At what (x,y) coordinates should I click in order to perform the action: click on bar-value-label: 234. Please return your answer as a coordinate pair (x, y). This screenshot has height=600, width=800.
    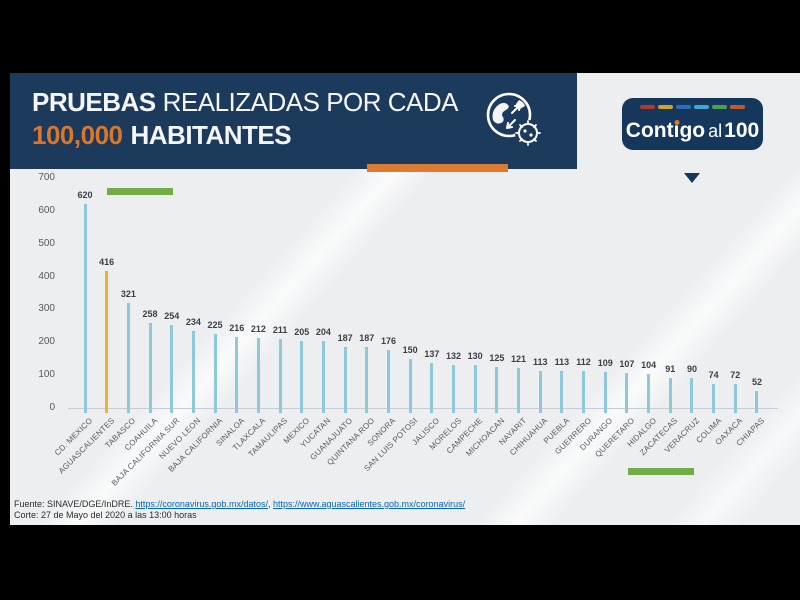
    Looking at the image, I should click on (193, 322).